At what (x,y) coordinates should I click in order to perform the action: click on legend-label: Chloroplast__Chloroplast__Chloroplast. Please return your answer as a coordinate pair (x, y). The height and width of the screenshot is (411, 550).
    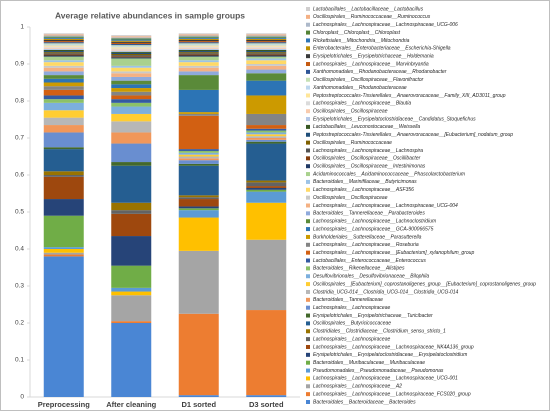
    Looking at the image, I should click on (357, 33).